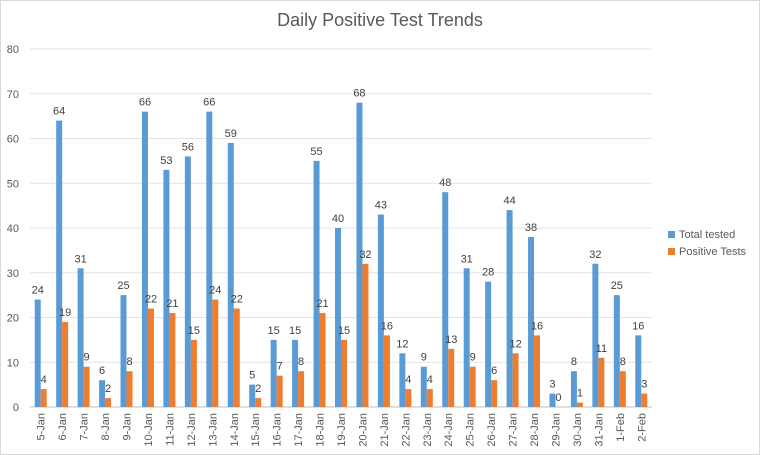  What do you see at coordinates (65, 313) in the screenshot?
I see `data-label-positive-tests: 19` at bounding box center [65, 313].